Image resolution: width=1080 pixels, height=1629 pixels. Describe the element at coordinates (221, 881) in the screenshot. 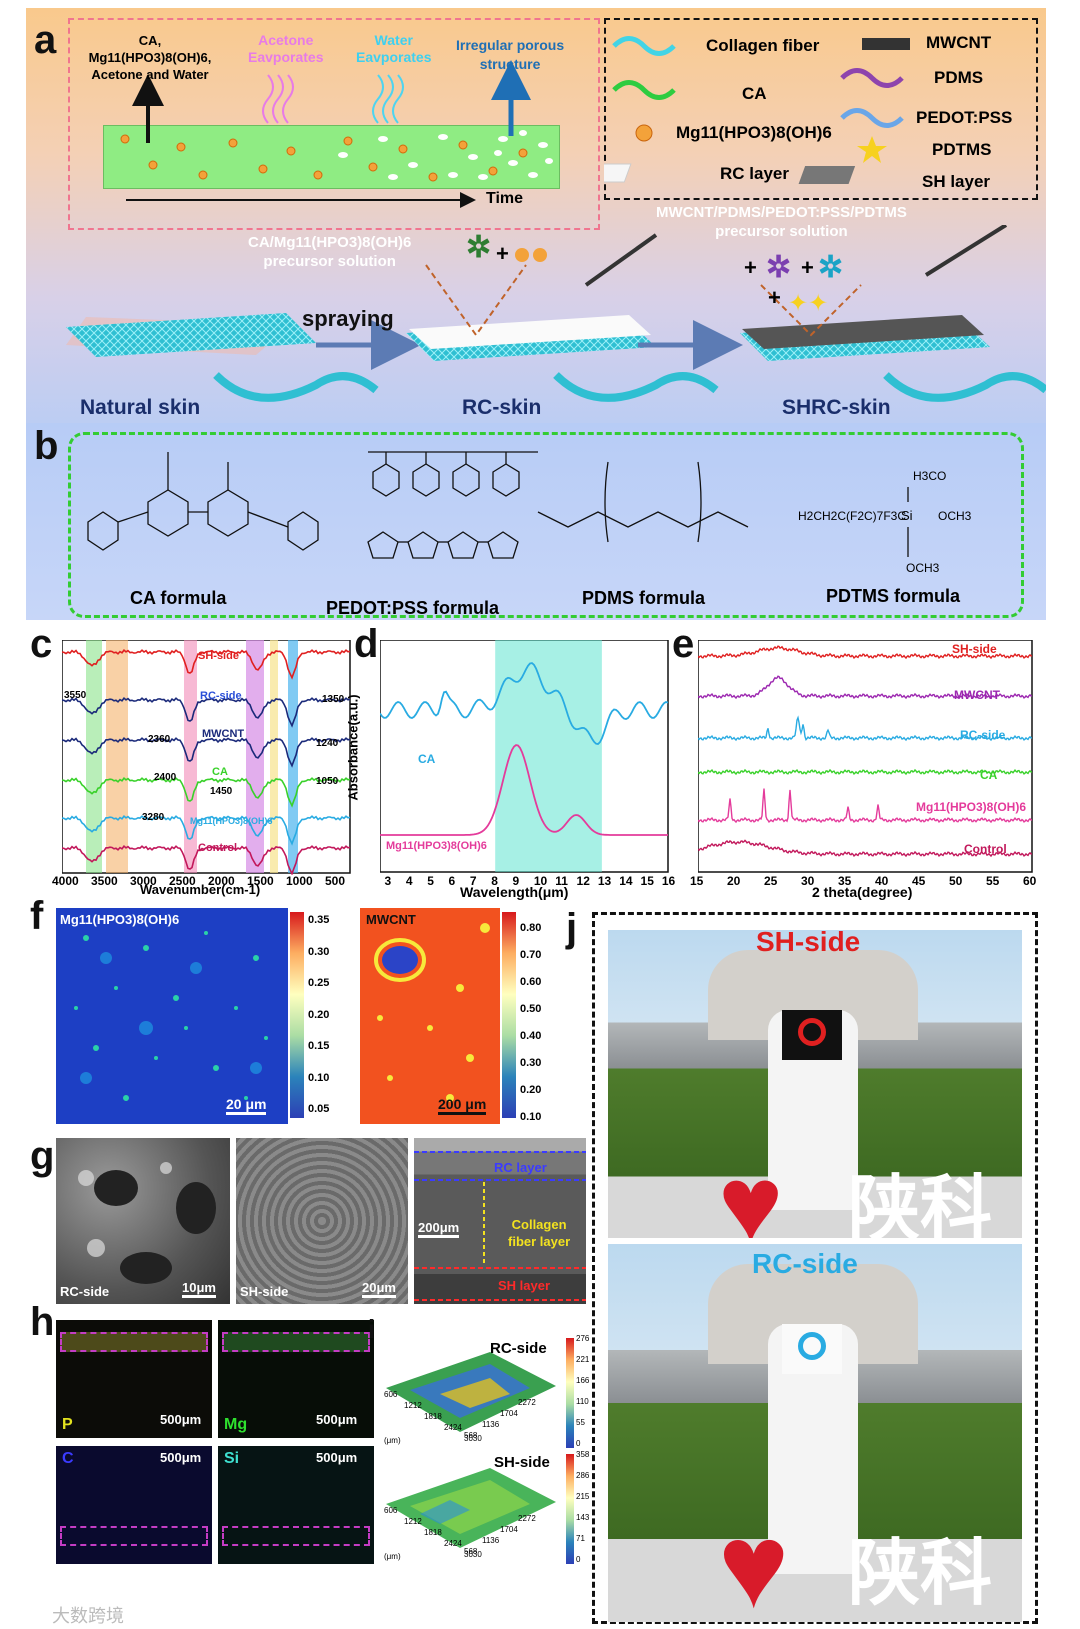

I see `ftir-xtick: 2000` at that location.